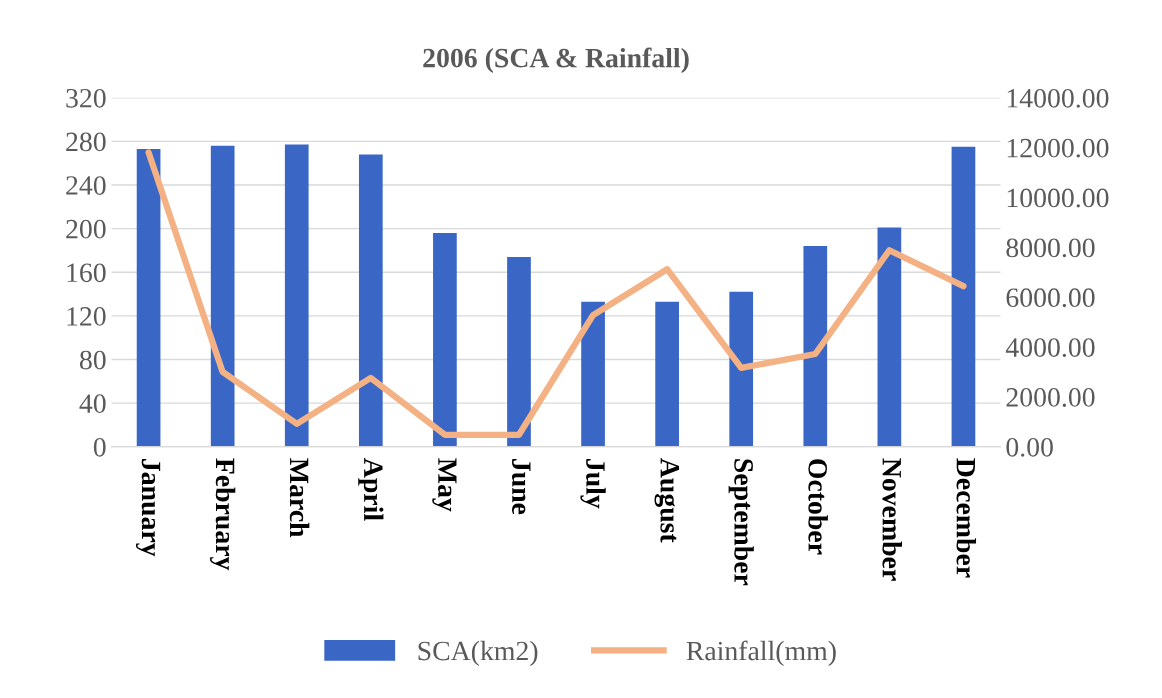 The height and width of the screenshot is (698, 1162). Describe the element at coordinates (86, 273) in the screenshot. I see `y-tick-label: 160` at that location.